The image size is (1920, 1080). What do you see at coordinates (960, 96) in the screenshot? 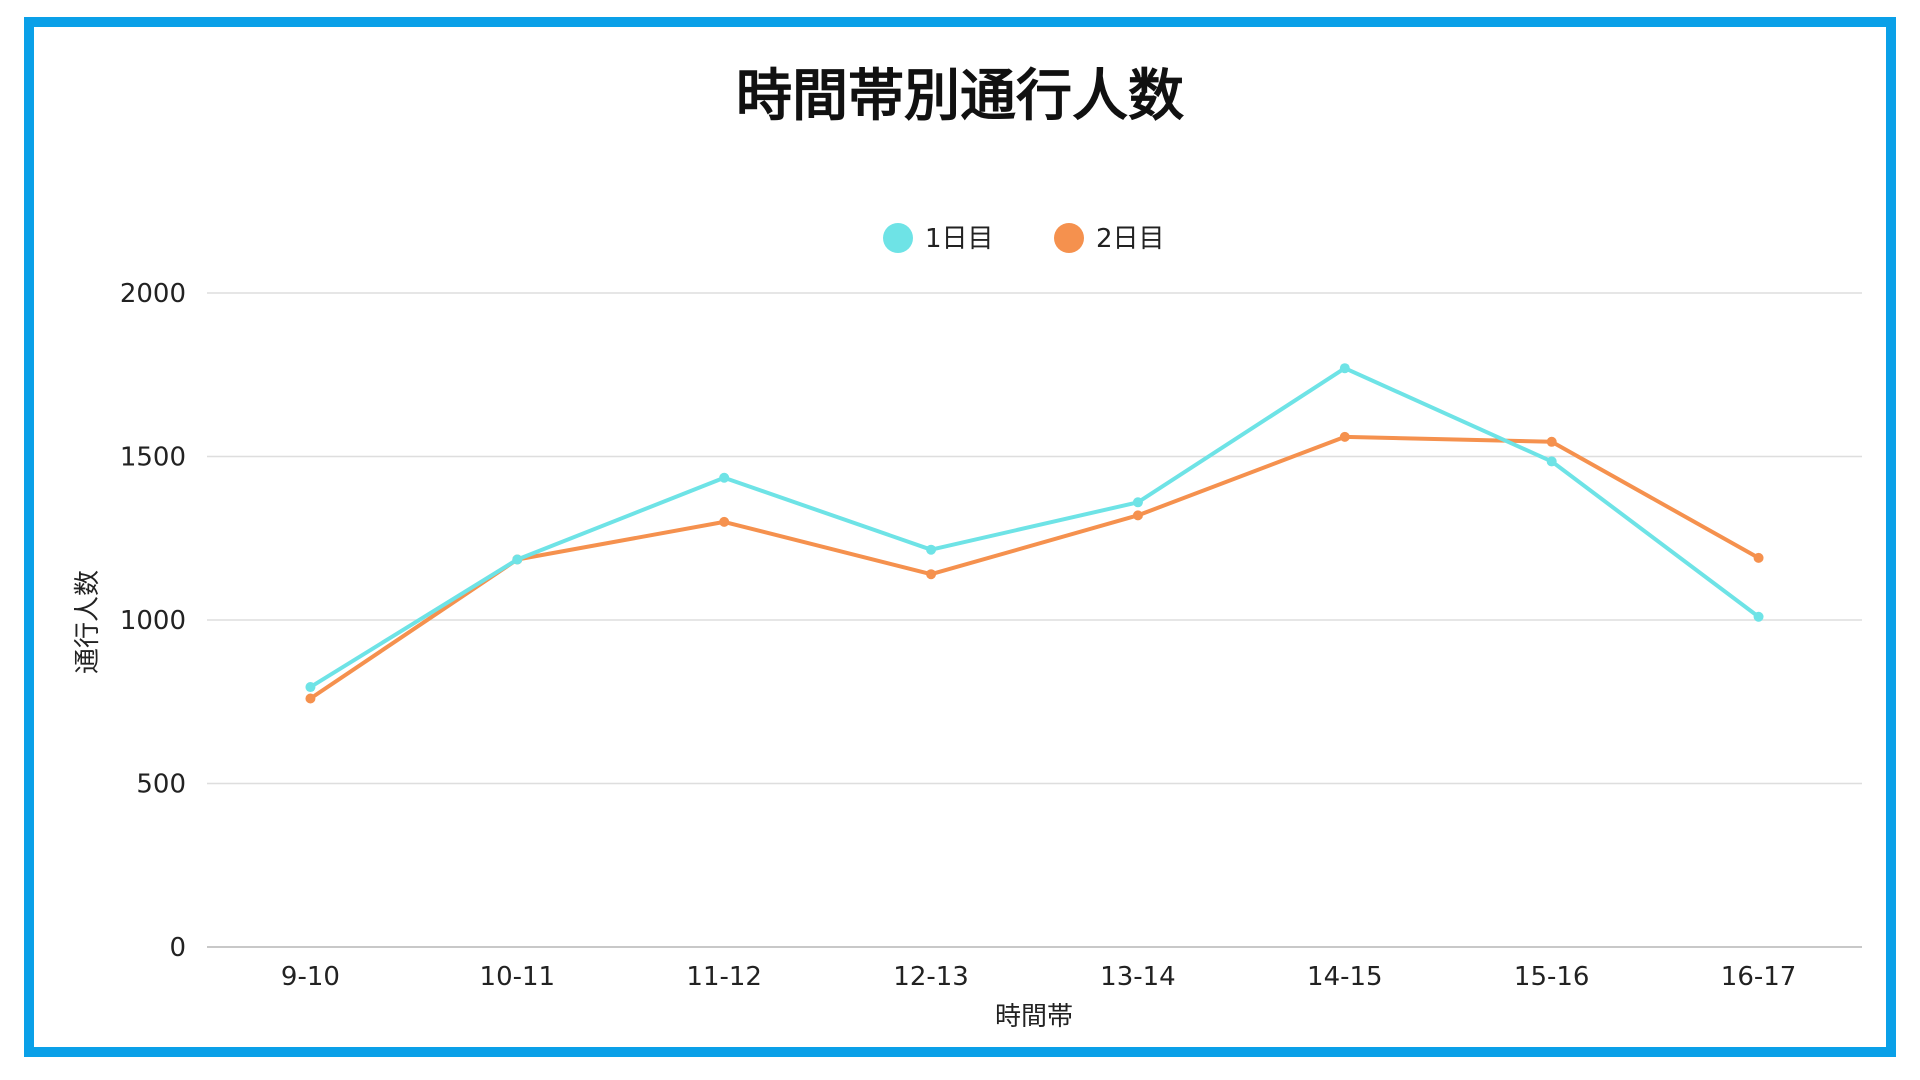
I see `chart-title: 時間帯別通行人数` at bounding box center [960, 96].